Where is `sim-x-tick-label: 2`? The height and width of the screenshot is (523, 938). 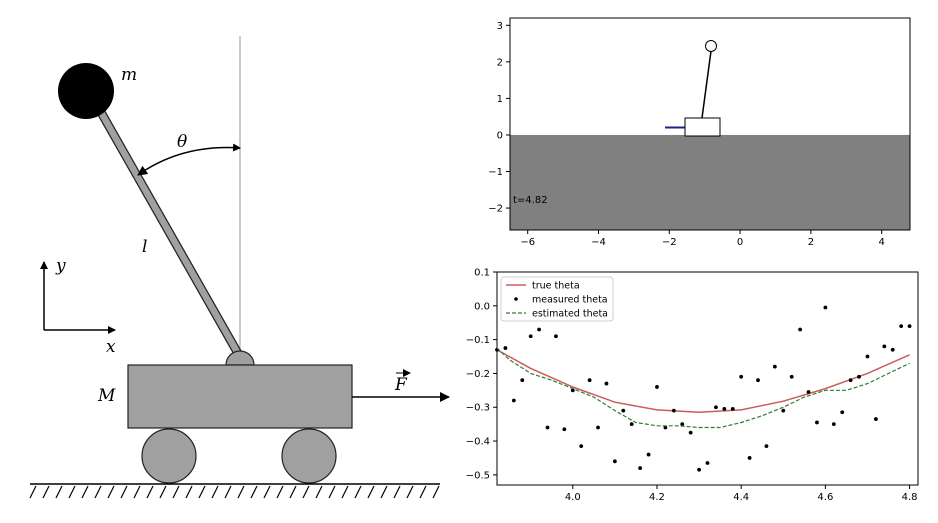 sim-x-tick-label: 2 is located at coordinates (811, 242).